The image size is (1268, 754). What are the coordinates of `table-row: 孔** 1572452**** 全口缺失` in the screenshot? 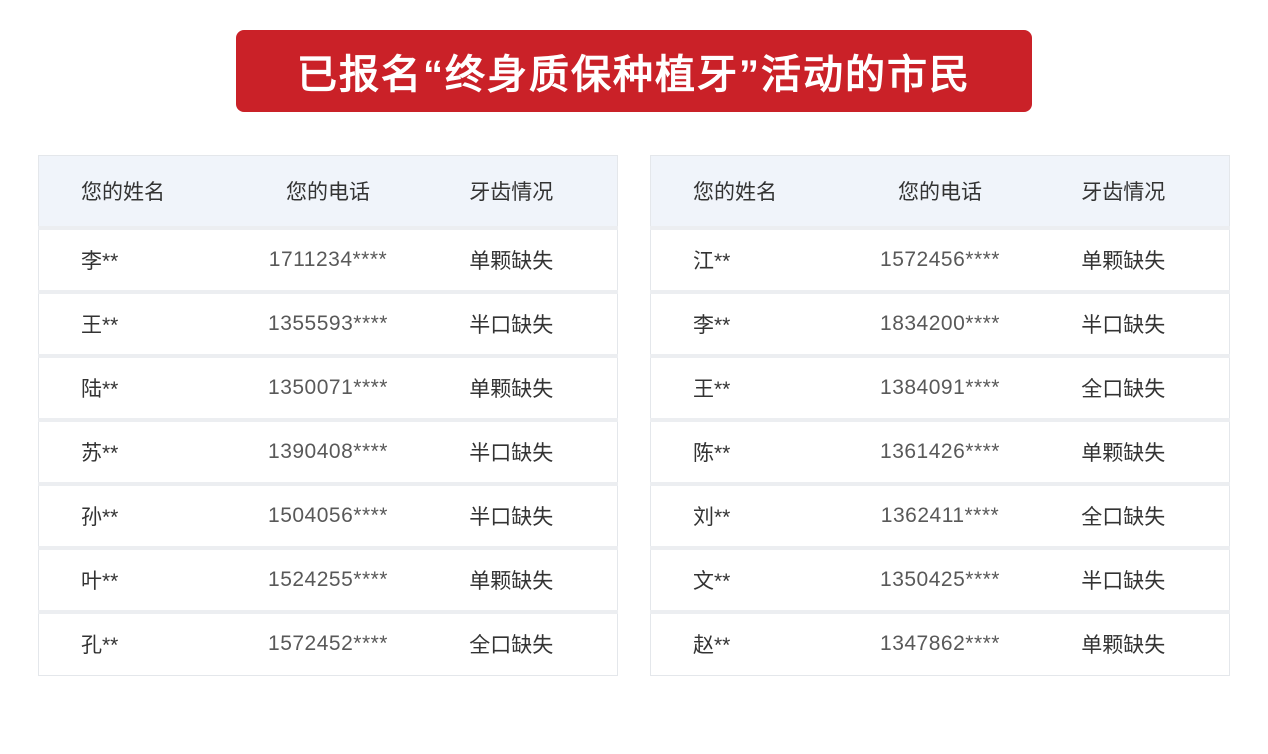 It's located at (328, 642).